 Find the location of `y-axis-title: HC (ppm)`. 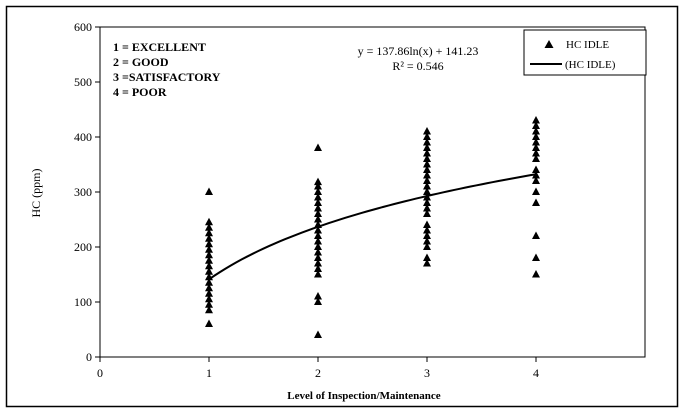

y-axis-title: HC (ppm) is located at coordinates (36, 193).